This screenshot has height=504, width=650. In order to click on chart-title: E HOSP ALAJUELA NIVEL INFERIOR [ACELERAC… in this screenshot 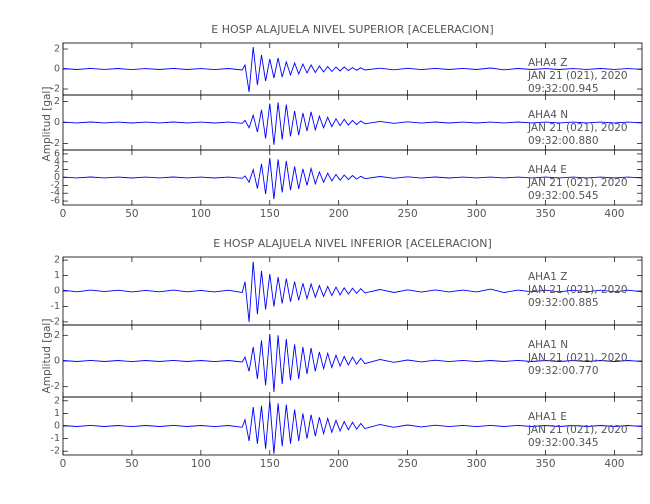, I will do `click(352, 243)`.